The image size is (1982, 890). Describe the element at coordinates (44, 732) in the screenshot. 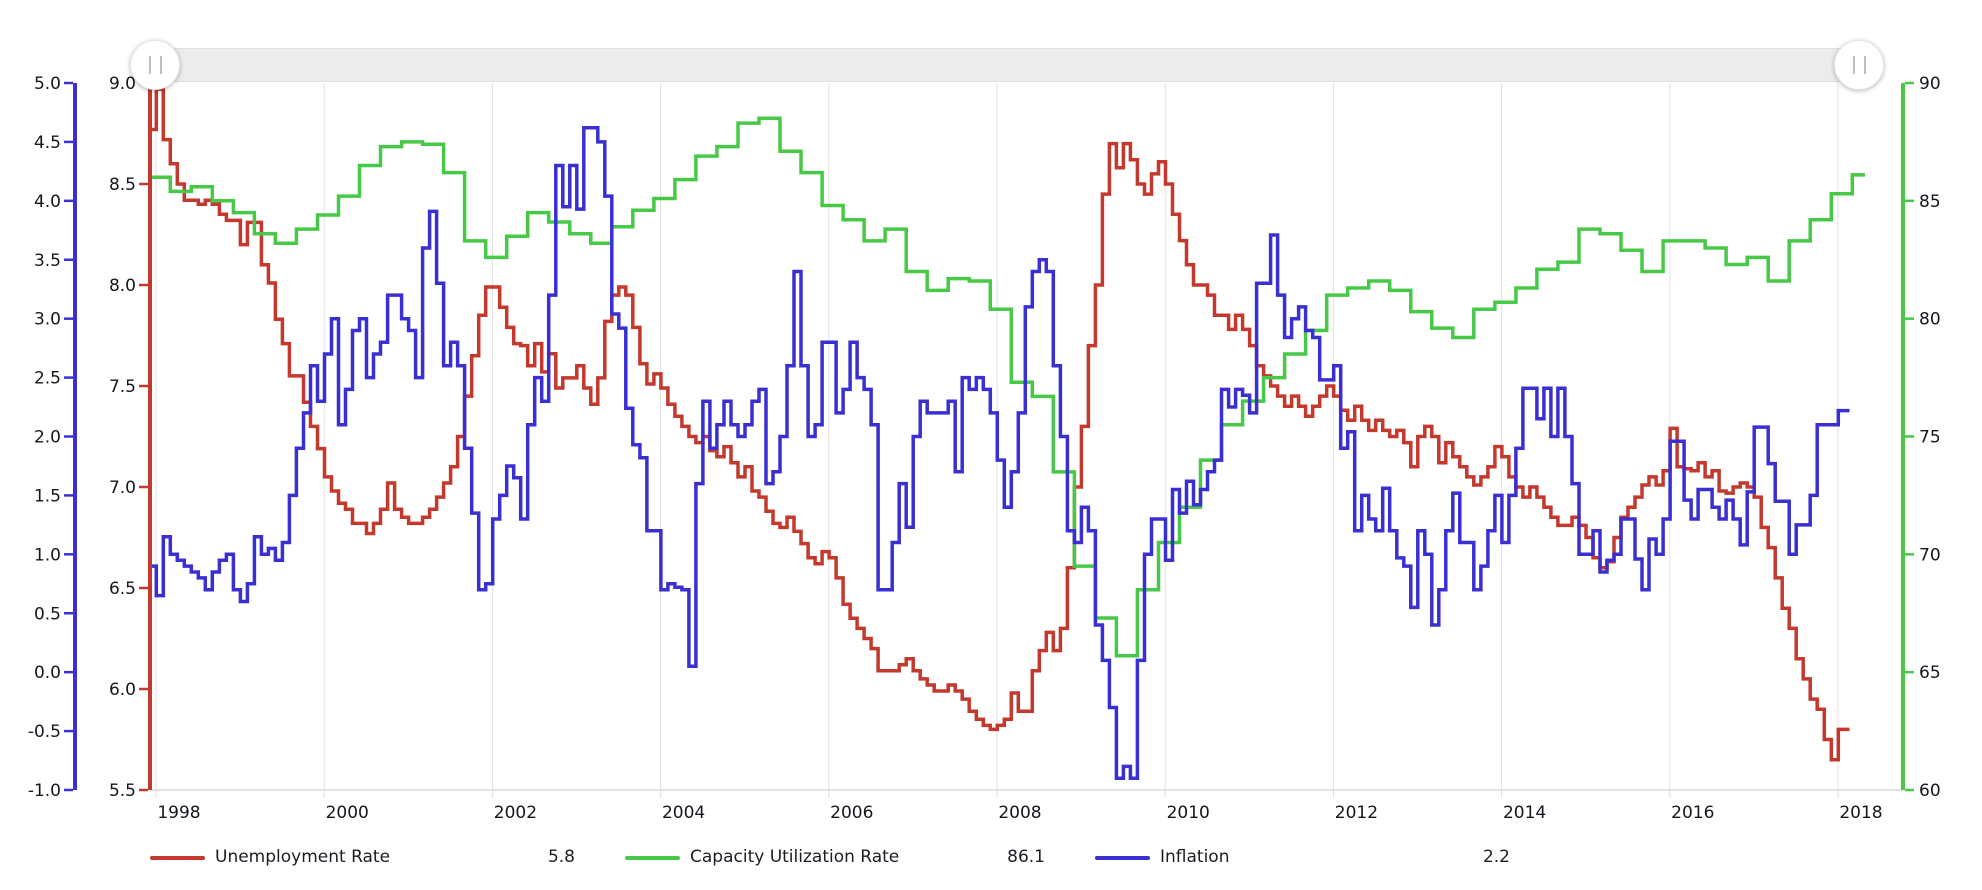

I see `y-tick-label: -0.5` at that location.